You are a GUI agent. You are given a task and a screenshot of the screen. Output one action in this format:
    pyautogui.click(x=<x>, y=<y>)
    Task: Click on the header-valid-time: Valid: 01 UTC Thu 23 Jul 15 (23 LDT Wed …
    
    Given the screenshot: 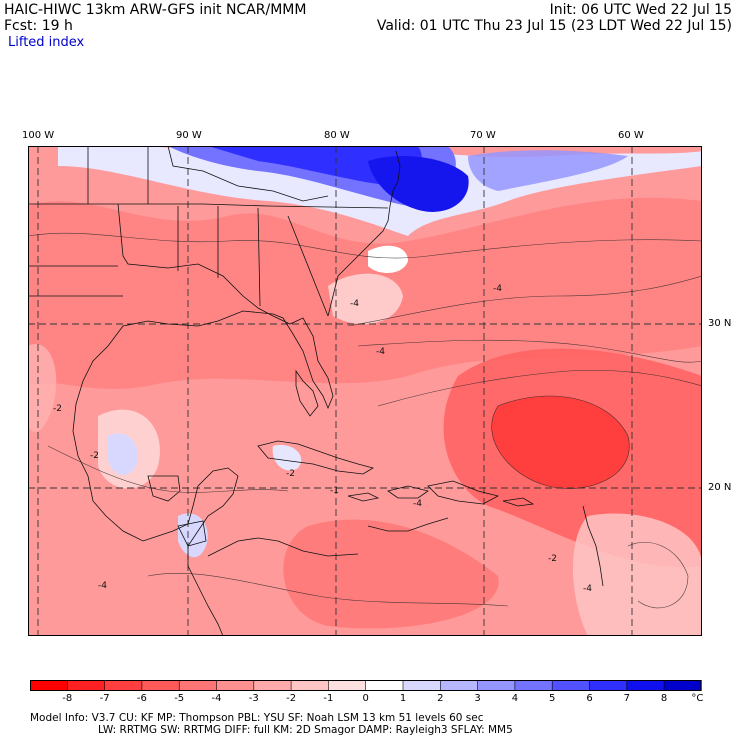 What is the action you would take?
    pyautogui.click(x=554, y=26)
    